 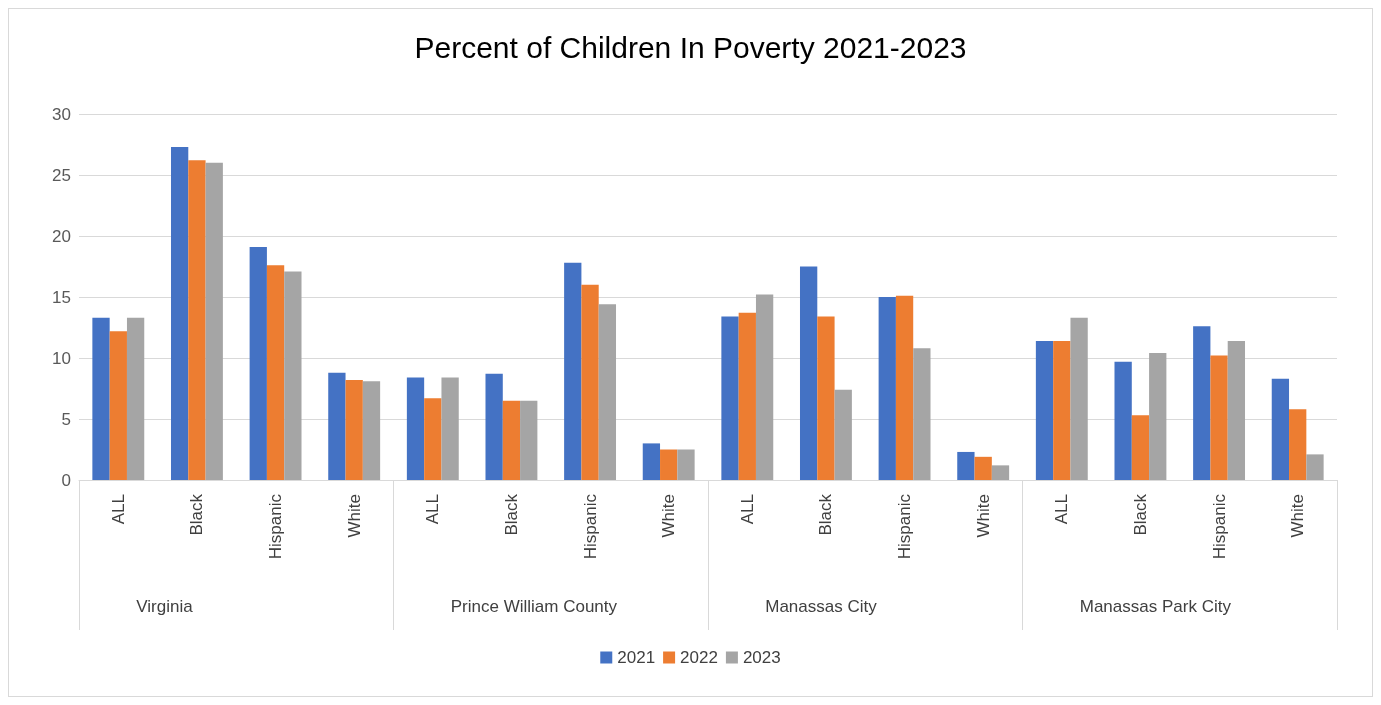 I want to click on legend-label: 2021, so click(x=636, y=657).